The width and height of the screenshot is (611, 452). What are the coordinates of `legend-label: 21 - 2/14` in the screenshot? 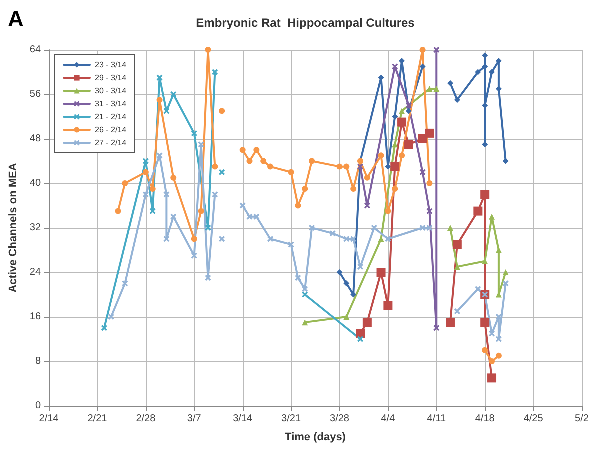 It's located at (111, 117).